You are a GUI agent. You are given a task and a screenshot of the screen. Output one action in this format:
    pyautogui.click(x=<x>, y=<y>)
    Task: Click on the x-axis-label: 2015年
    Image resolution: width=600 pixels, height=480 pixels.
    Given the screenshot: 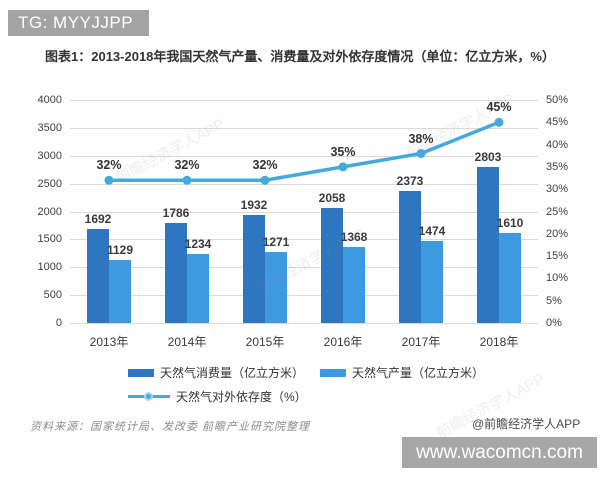 What is the action you would take?
    pyautogui.click(x=265, y=342)
    